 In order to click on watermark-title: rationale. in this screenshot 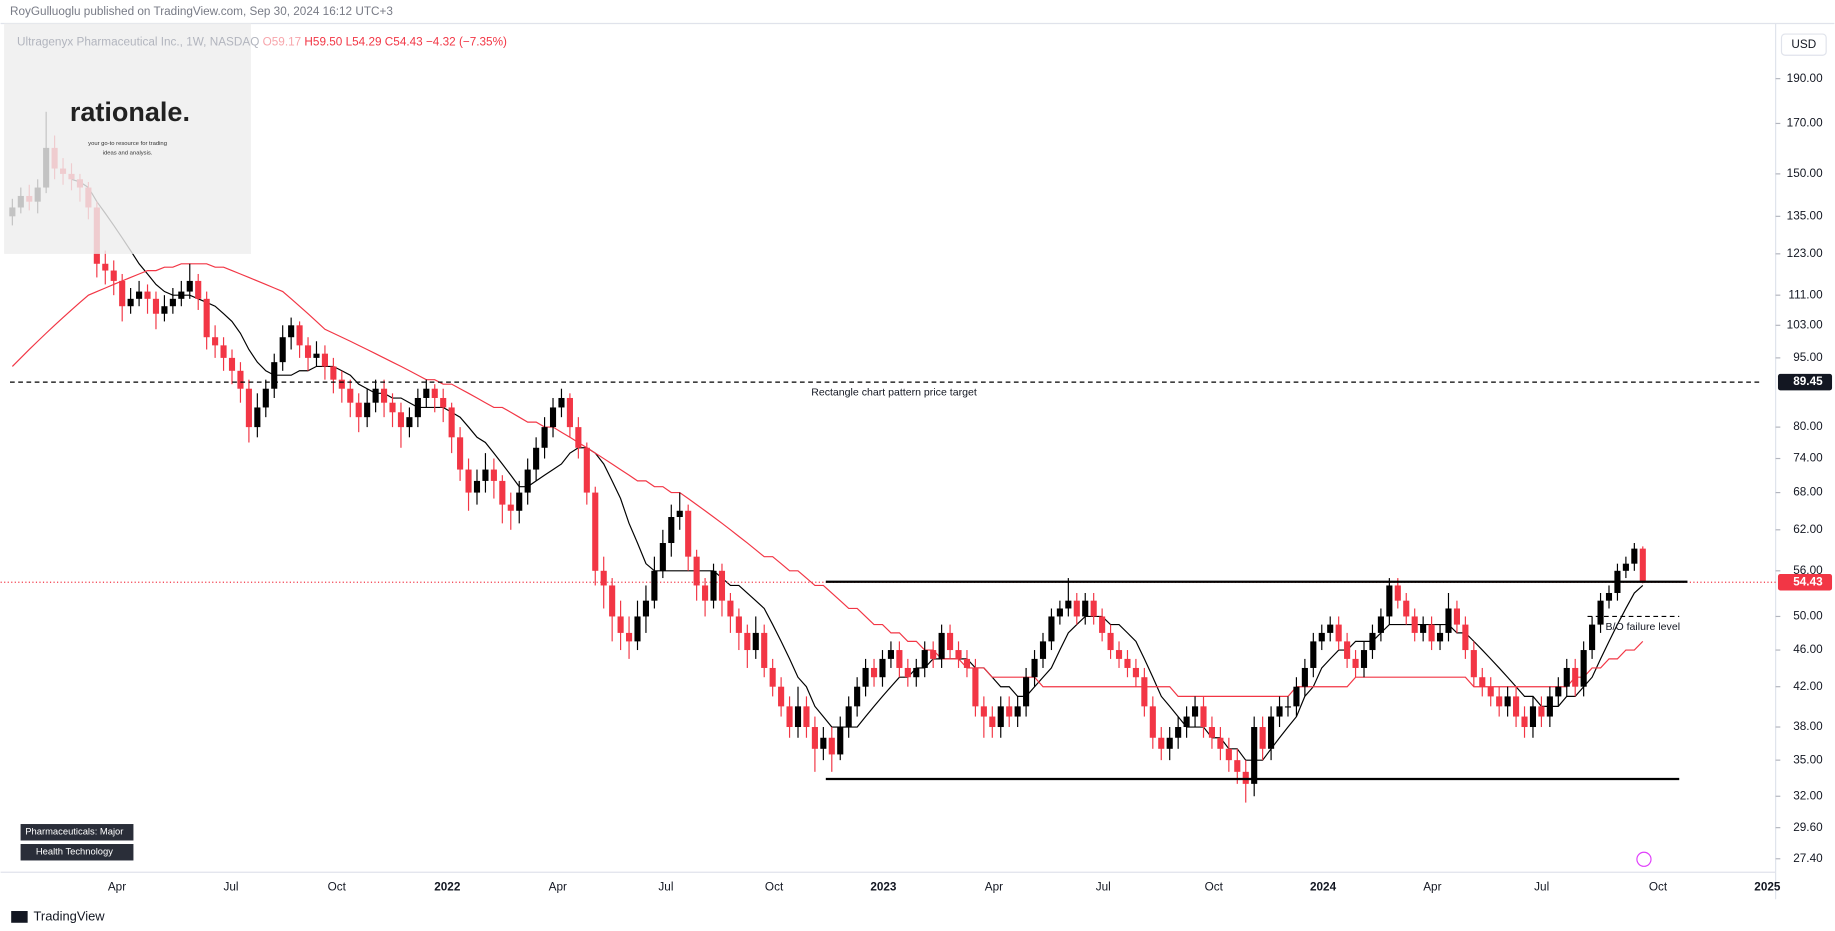, I will do `click(130, 112)`.